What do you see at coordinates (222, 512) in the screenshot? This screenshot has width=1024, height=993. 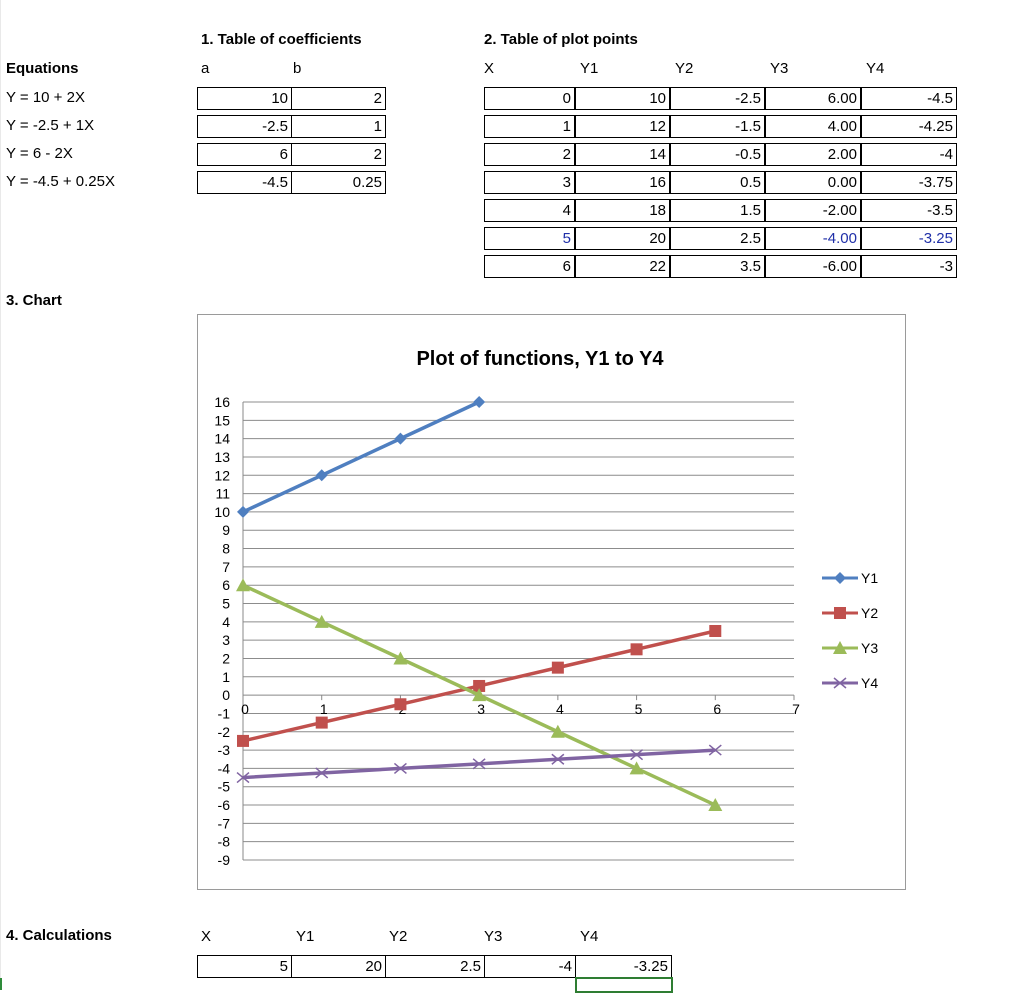 I see `y-tick-label: 10` at bounding box center [222, 512].